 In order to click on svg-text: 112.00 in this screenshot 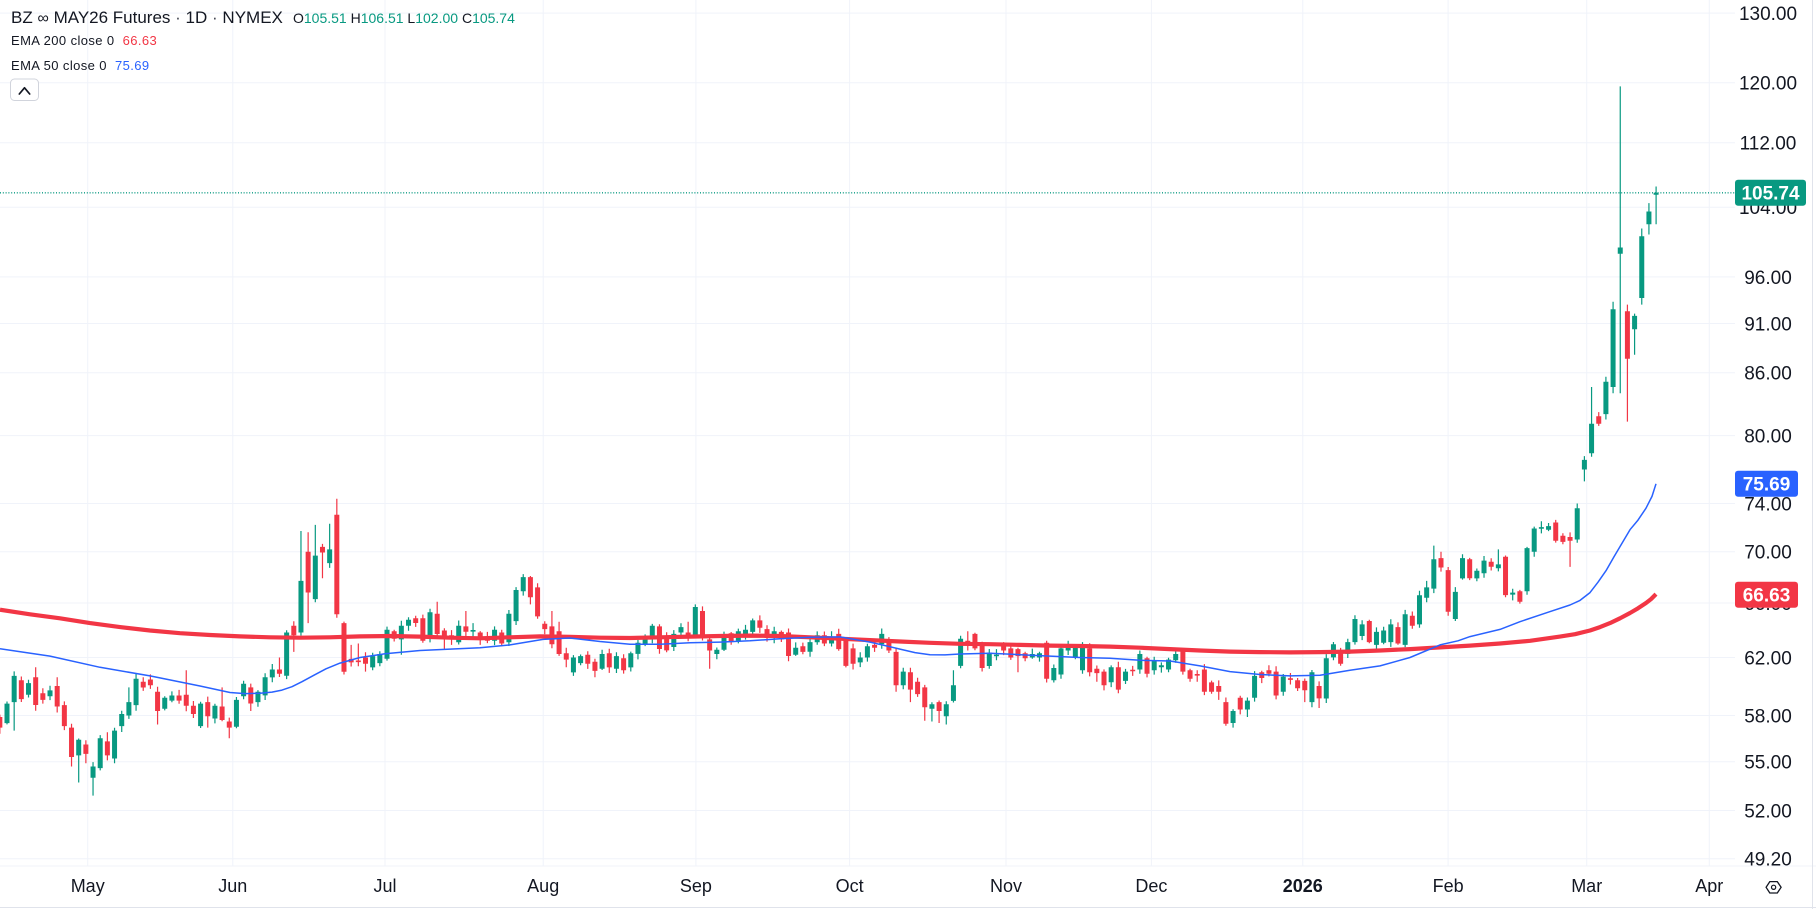, I will do `click(1768, 144)`.